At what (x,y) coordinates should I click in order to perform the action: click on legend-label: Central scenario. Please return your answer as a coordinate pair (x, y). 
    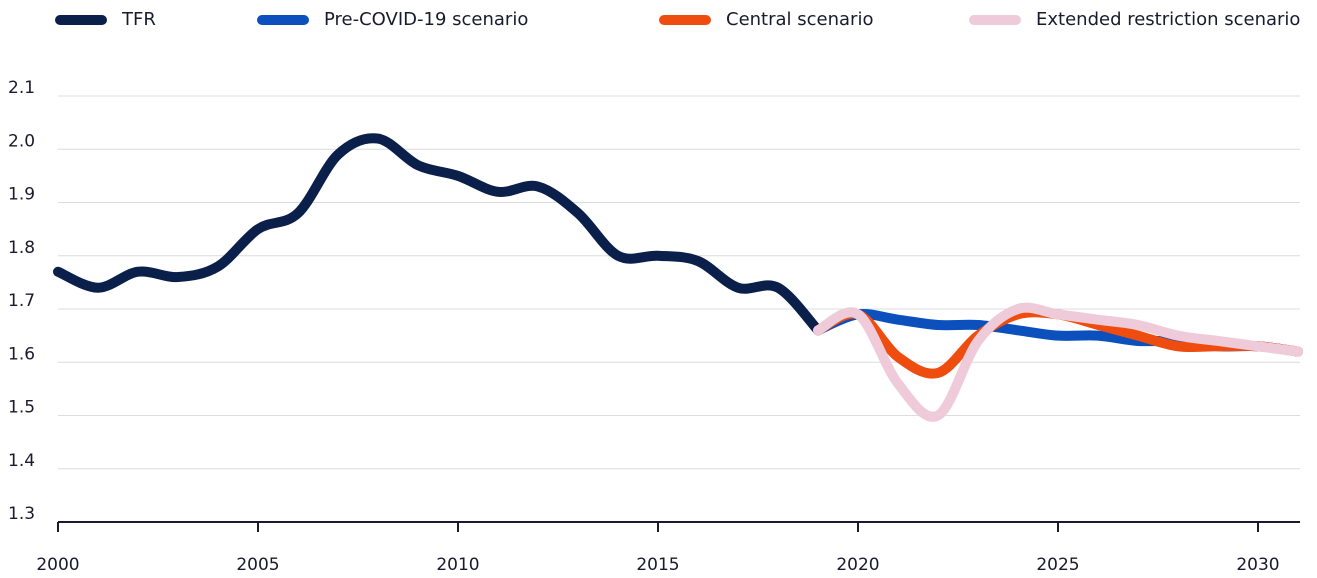
    Looking at the image, I should click on (799, 19).